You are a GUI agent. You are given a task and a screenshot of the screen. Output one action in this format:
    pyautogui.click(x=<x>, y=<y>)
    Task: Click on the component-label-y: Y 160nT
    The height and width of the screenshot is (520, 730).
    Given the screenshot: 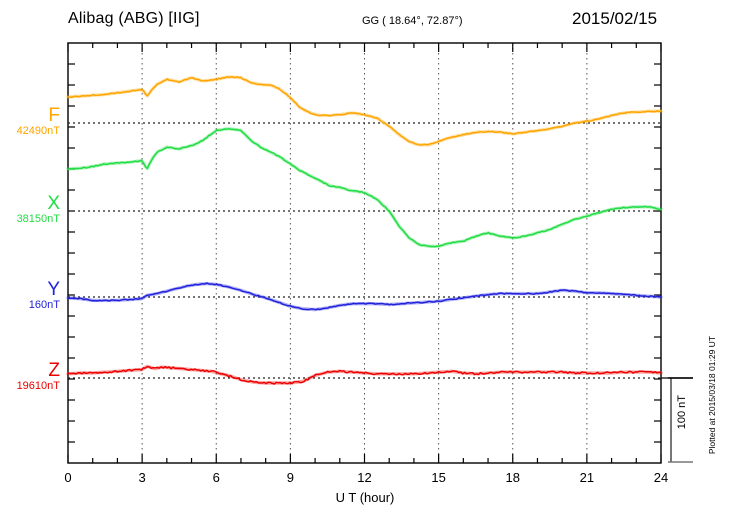 What is the action you would take?
    pyautogui.click(x=31, y=296)
    